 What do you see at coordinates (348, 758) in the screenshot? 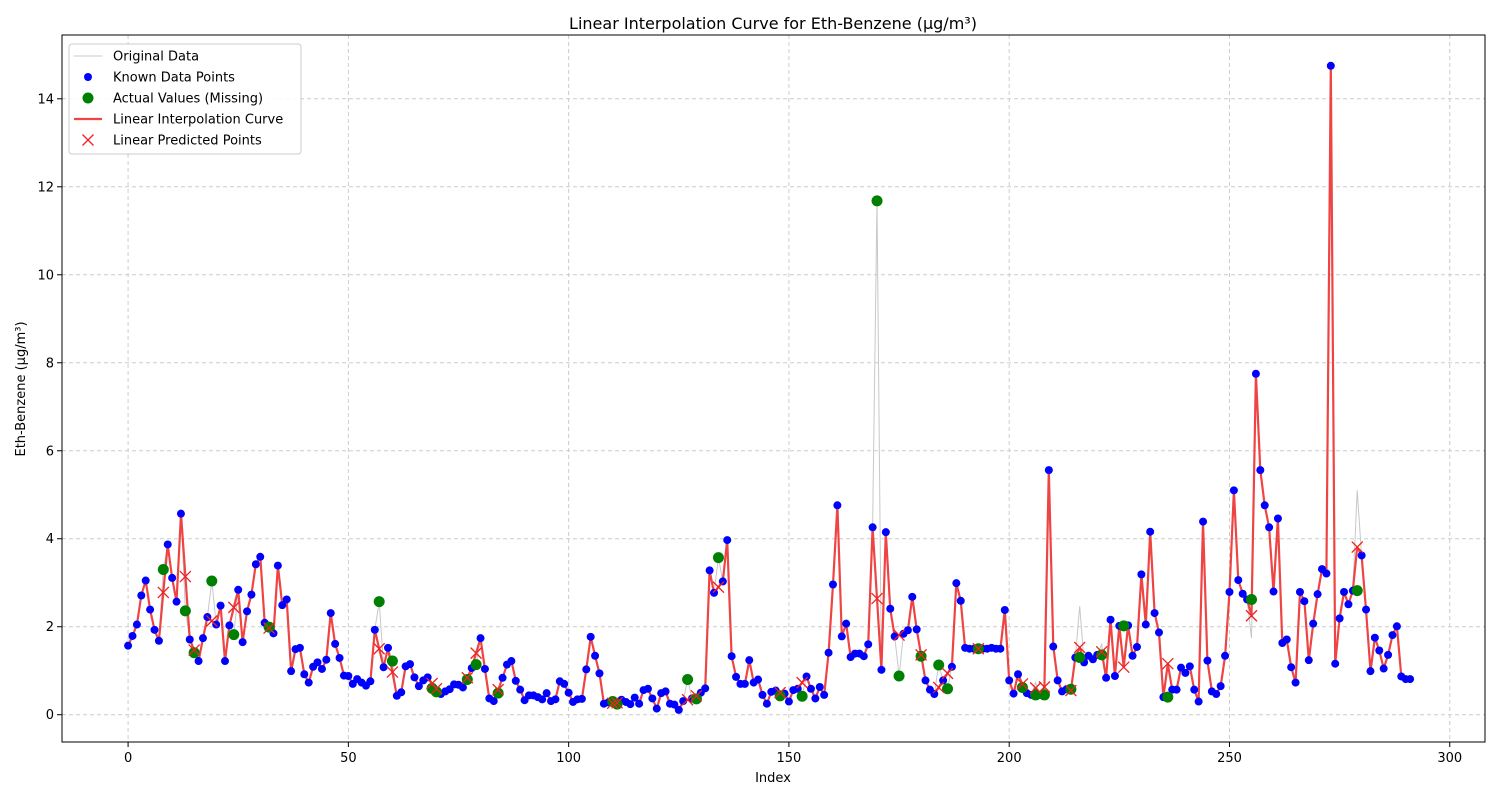
I see `x-tick-label: 50` at bounding box center [348, 758].